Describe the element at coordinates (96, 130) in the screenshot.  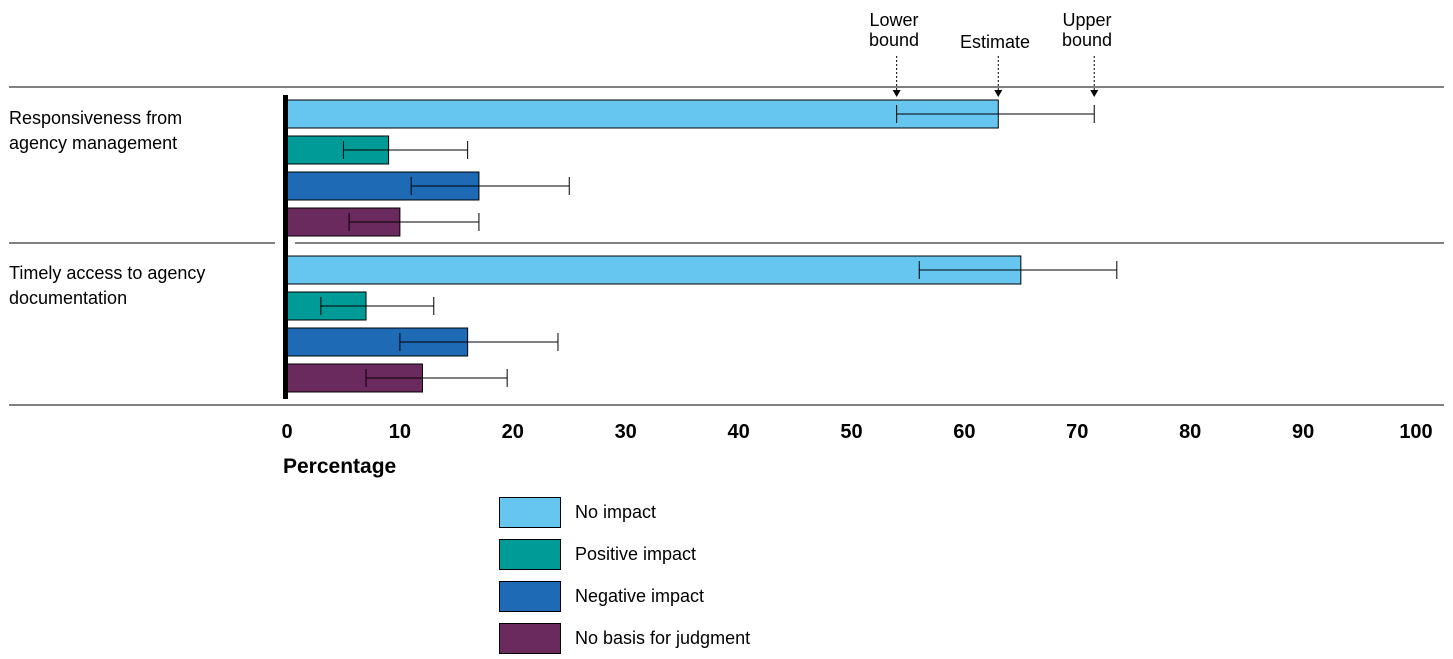
I see `category-label-responsiveness: Responsiveness from agency management` at that location.